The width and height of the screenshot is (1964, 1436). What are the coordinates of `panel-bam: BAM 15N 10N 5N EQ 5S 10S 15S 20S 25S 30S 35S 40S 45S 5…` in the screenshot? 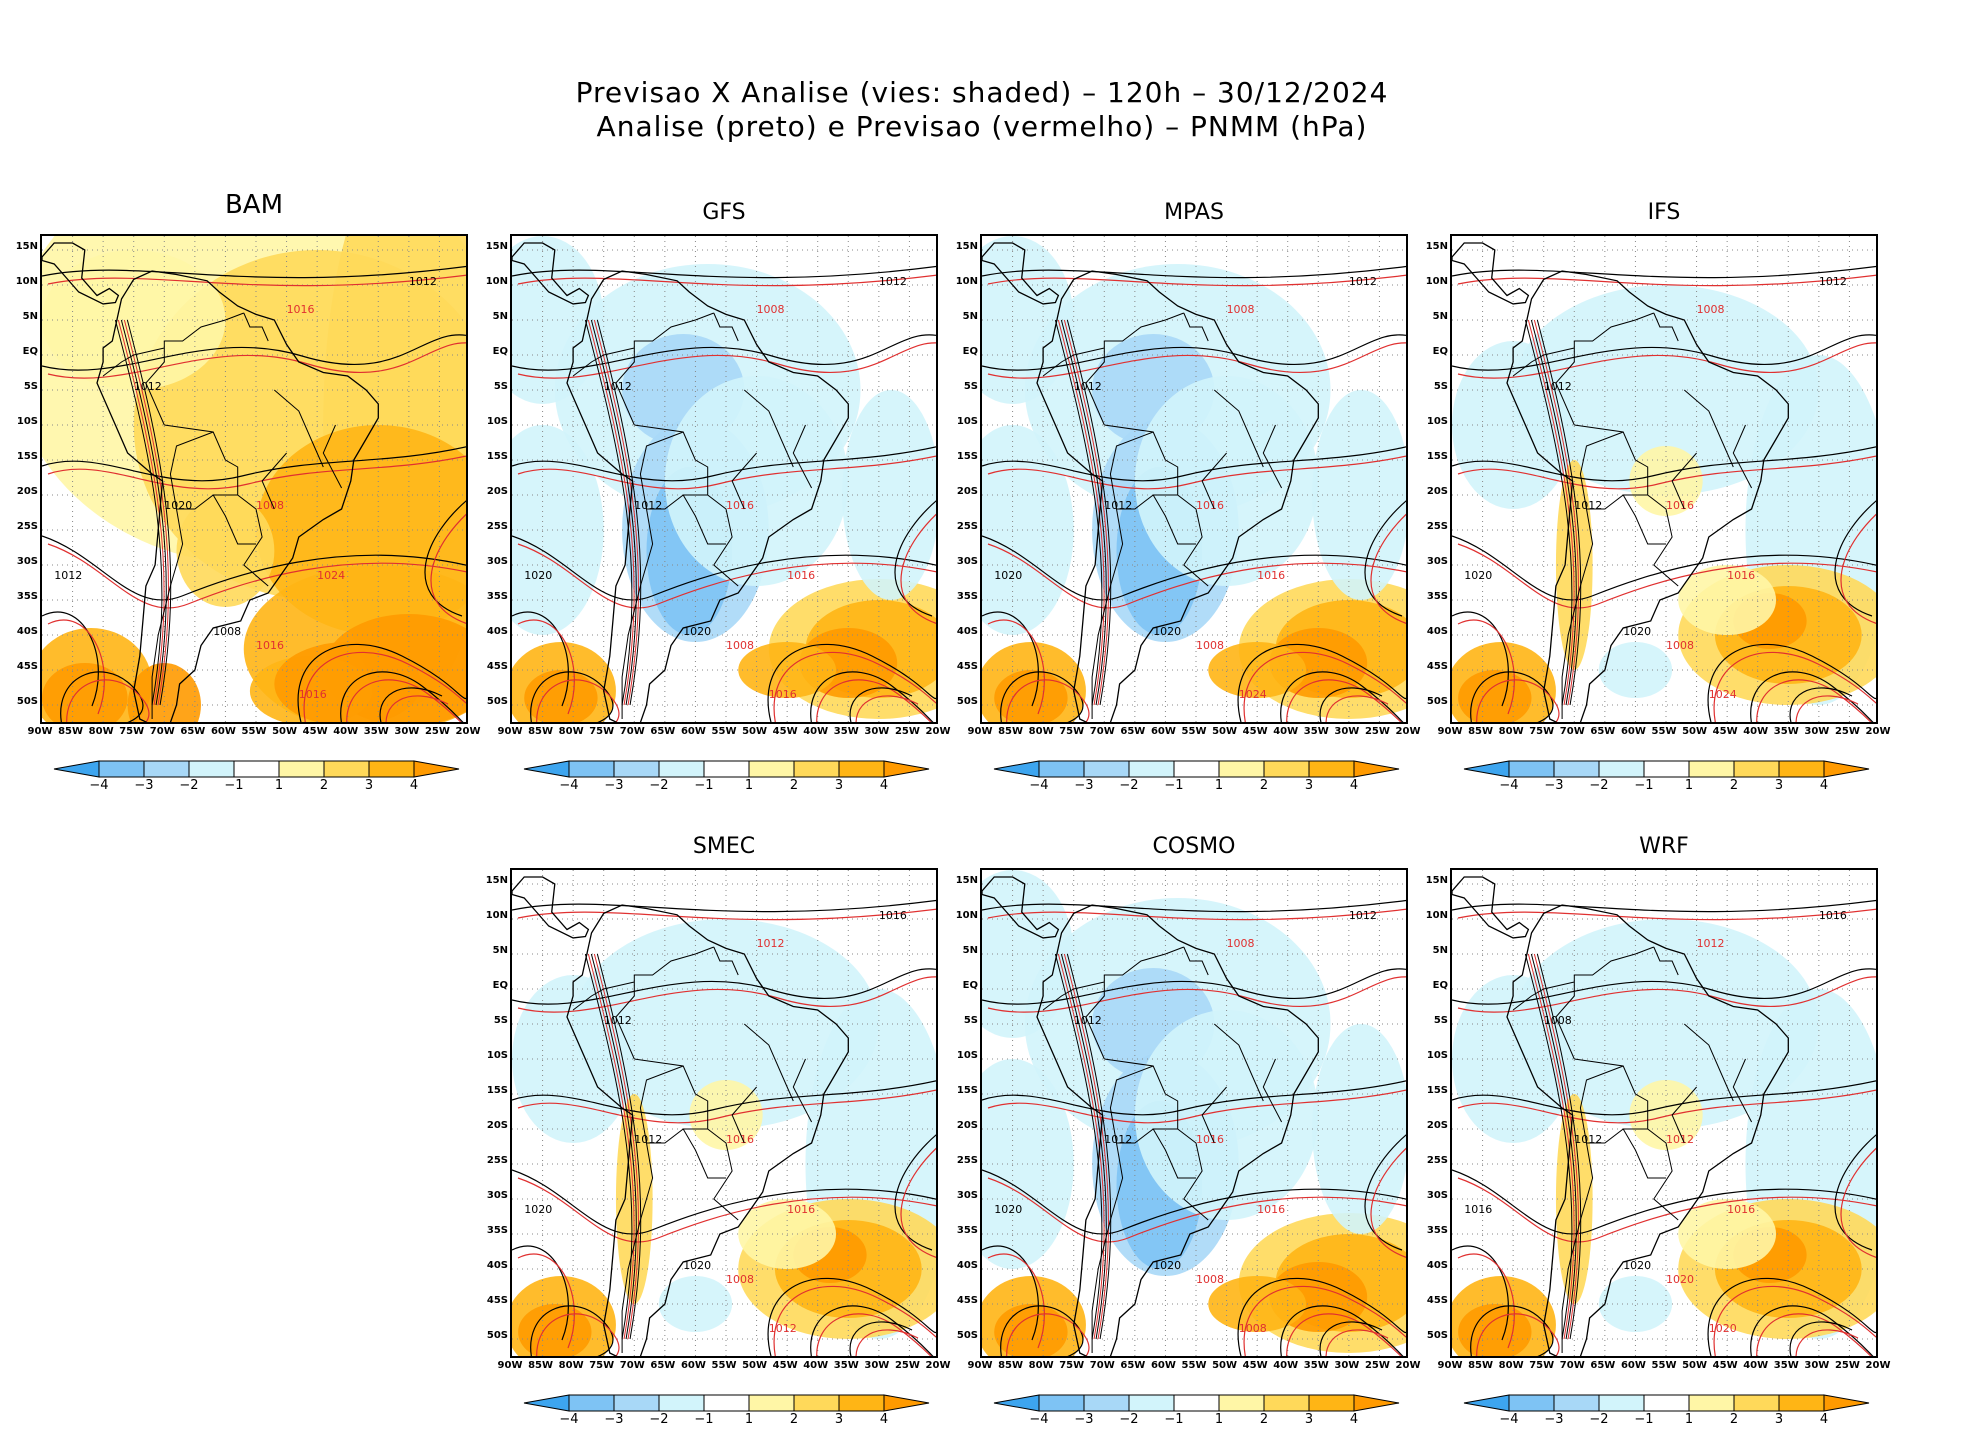 It's located at (240, 495).